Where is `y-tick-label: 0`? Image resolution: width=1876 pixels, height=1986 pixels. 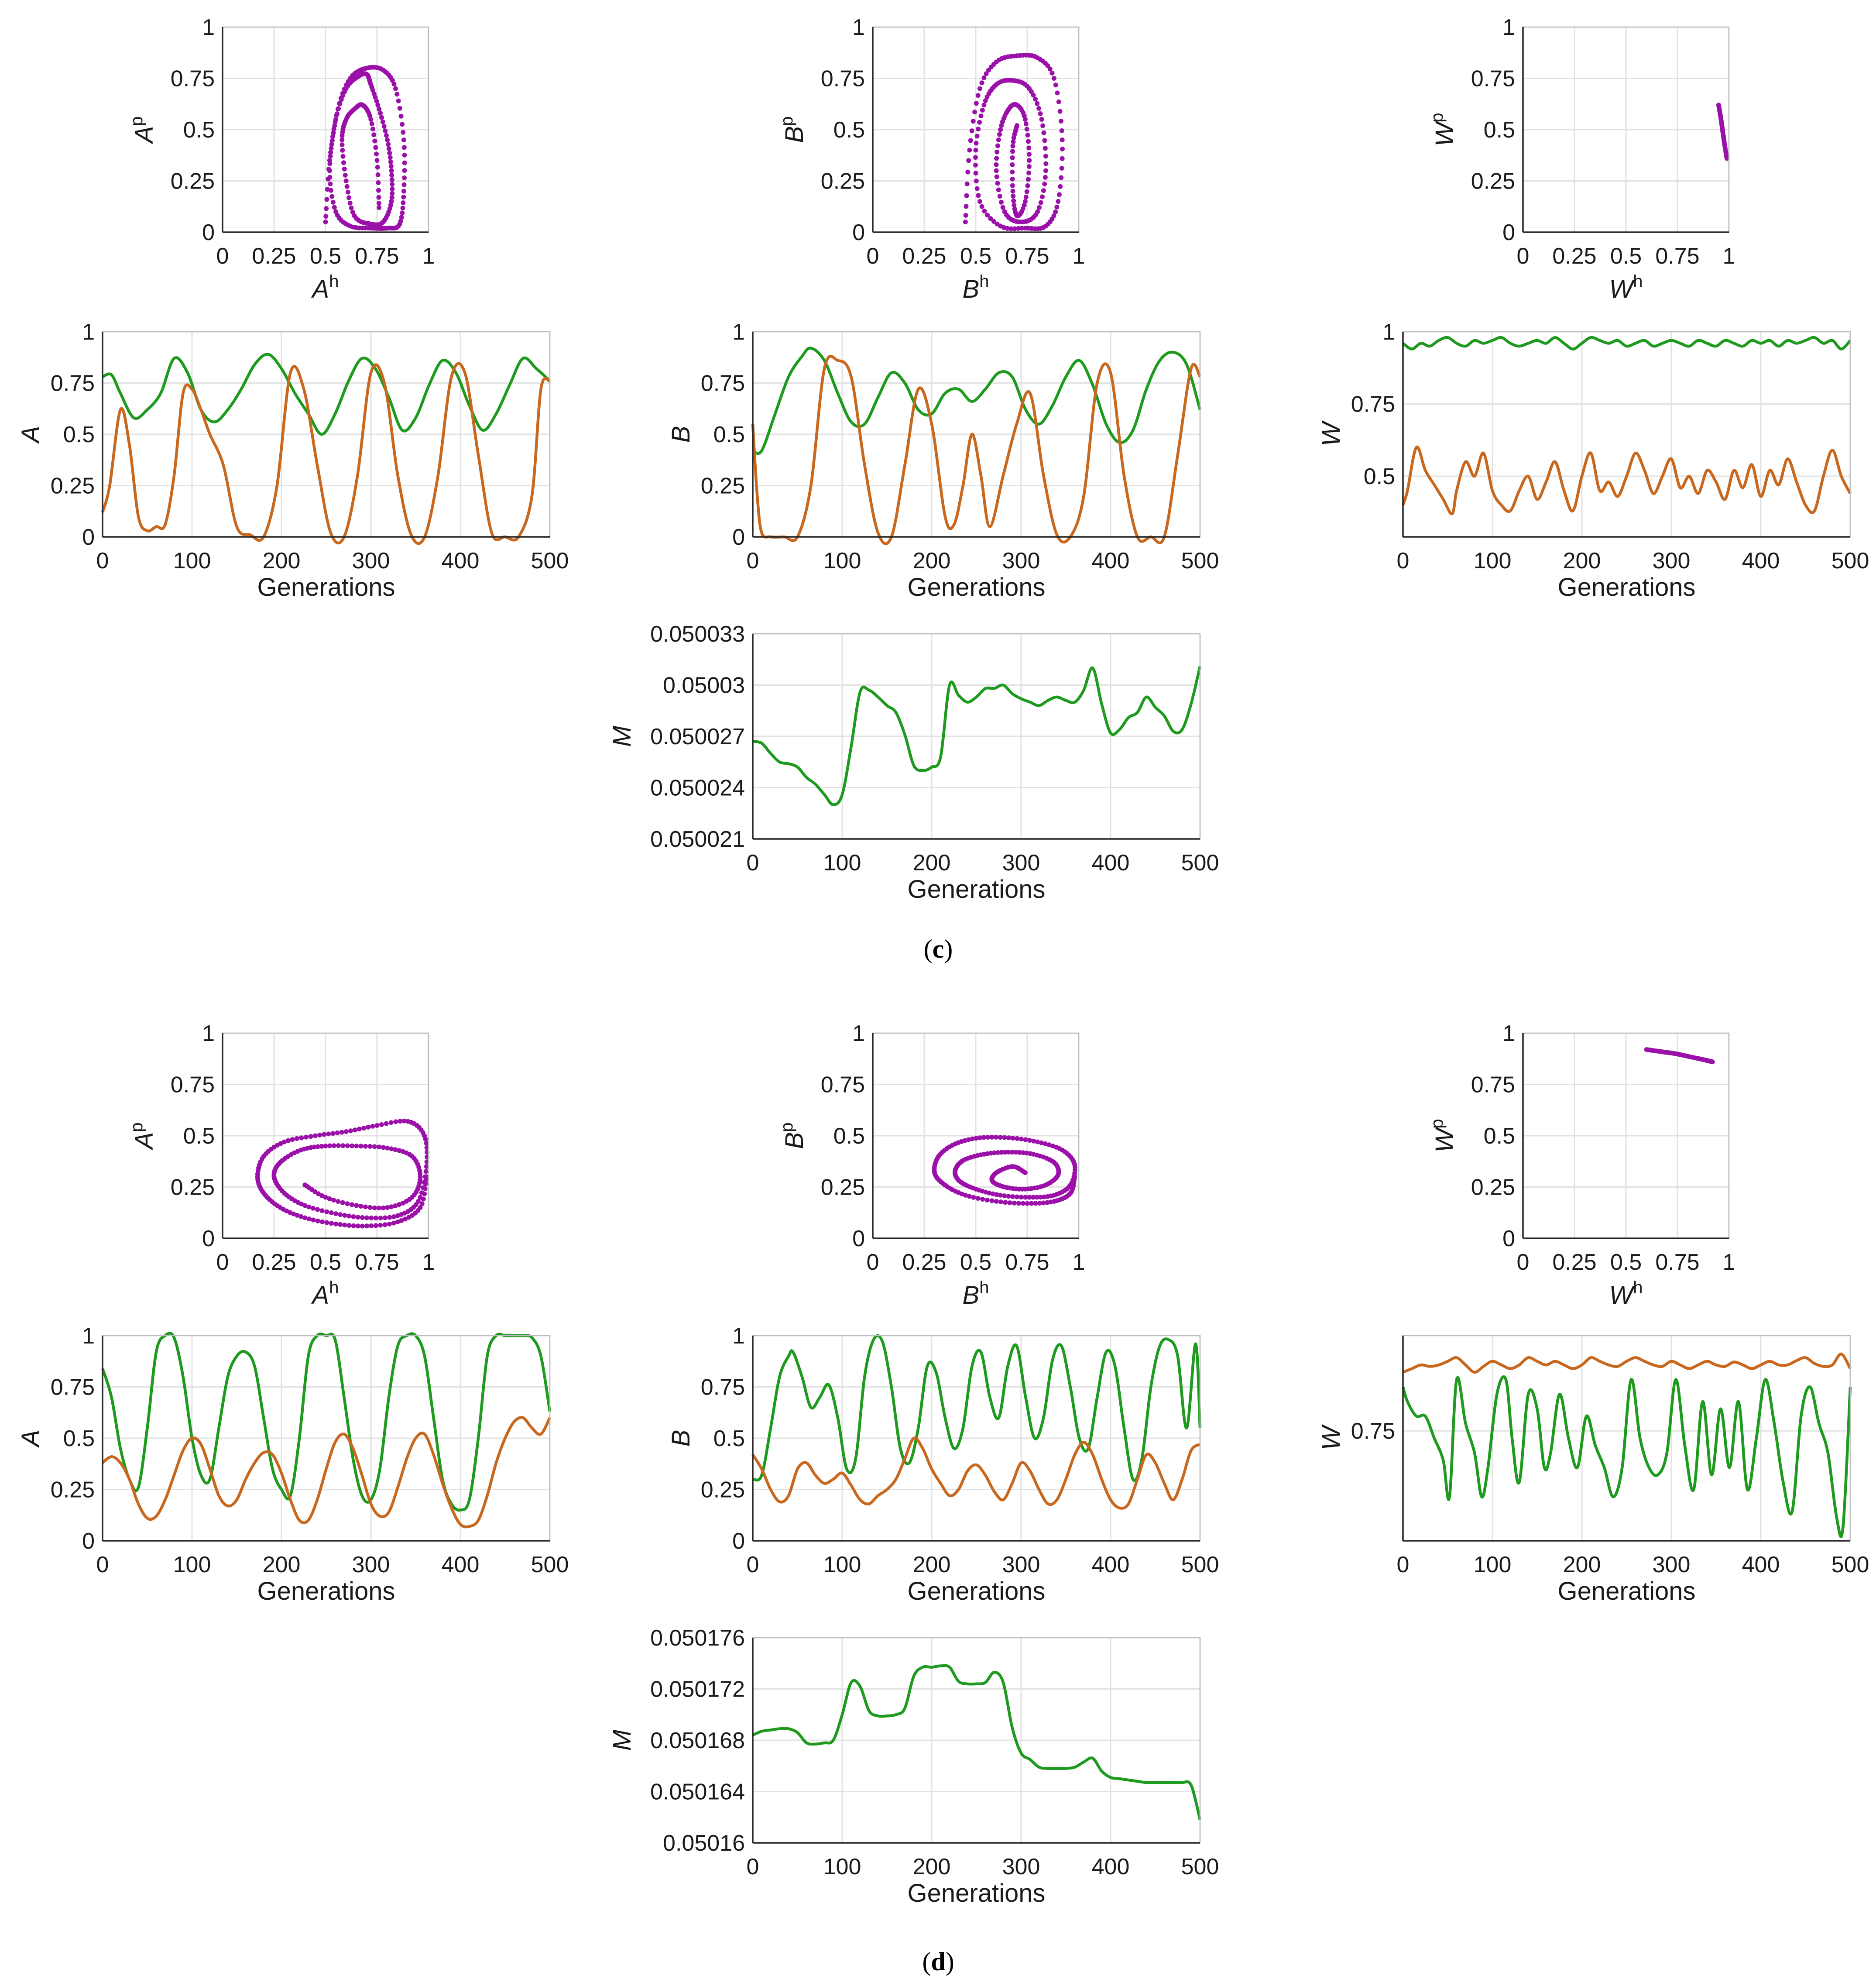 y-tick-label: 0 is located at coordinates (88, 537).